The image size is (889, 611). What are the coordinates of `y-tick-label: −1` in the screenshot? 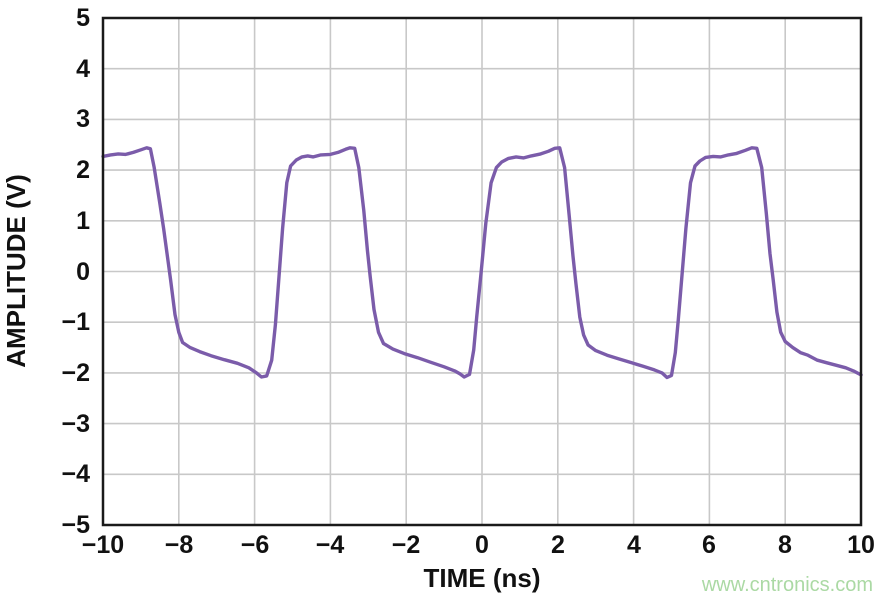 It's located at (75, 322).